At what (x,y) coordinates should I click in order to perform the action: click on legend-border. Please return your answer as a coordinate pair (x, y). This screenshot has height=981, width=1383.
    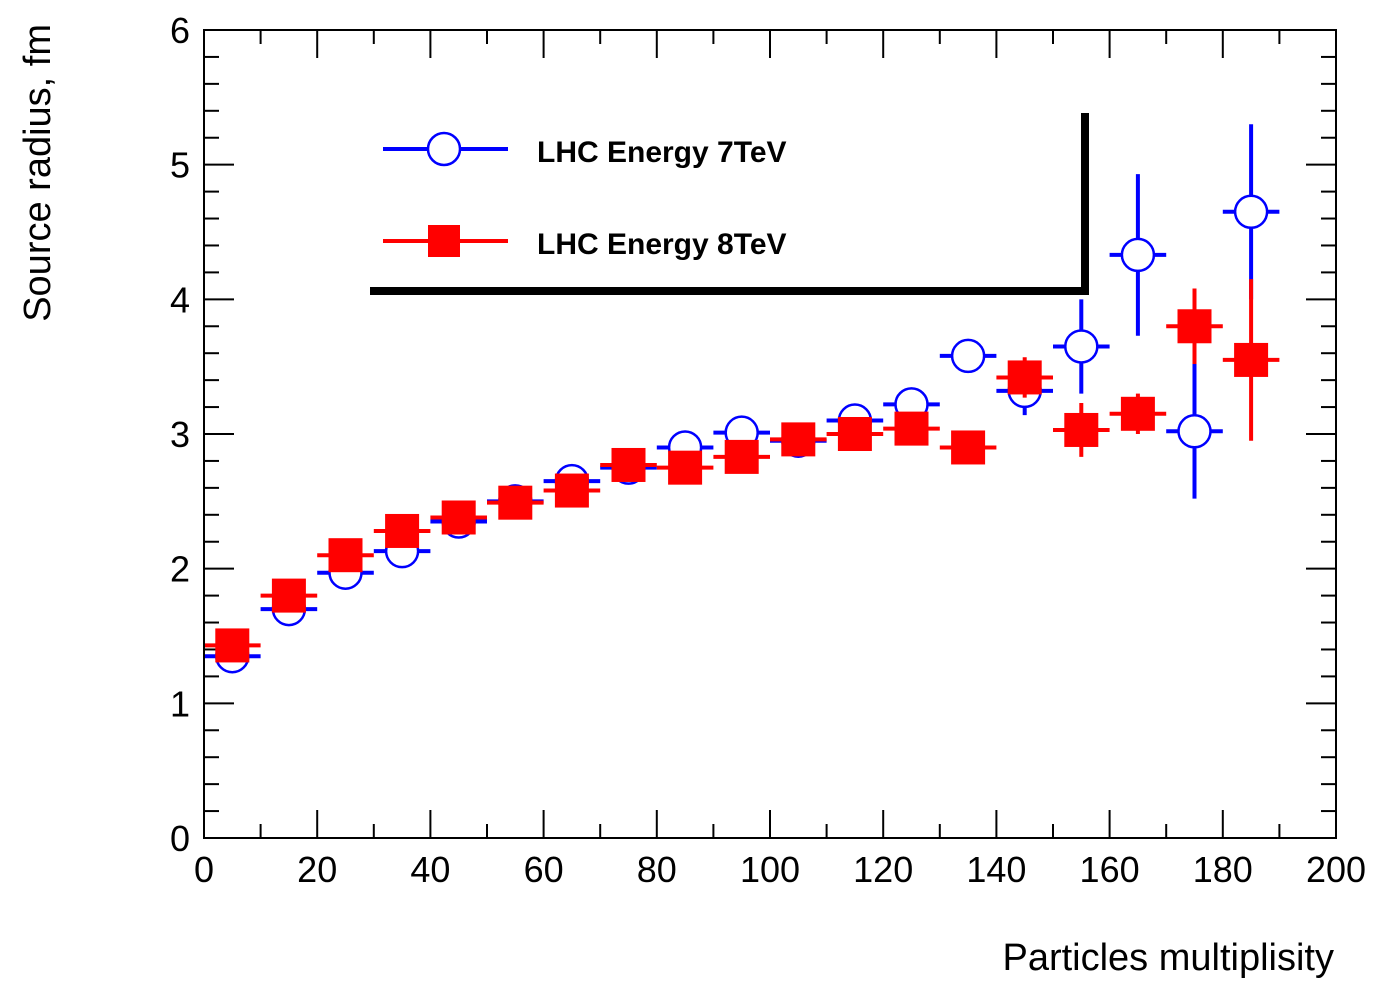
    Looking at the image, I should click on (729, 204).